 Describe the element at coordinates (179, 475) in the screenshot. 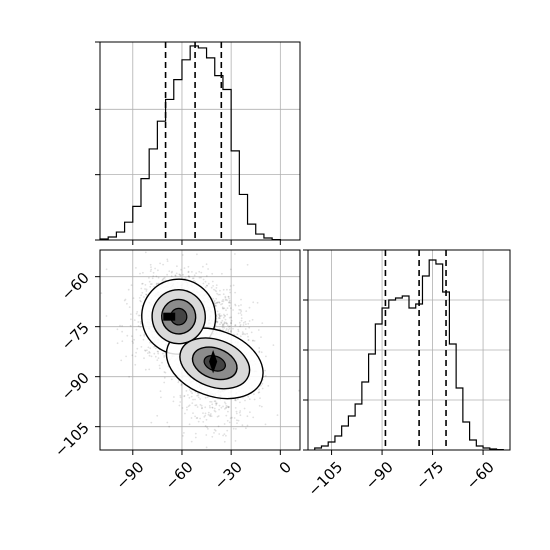

I see `scatter-tick-label-x: −60` at that location.